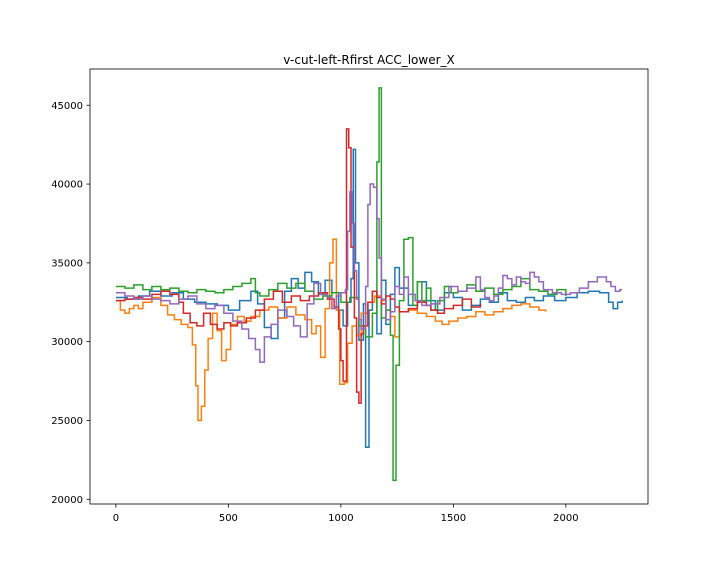 This screenshot has height=576, width=720. I want to click on x-tick-label: 2000, so click(565, 518).